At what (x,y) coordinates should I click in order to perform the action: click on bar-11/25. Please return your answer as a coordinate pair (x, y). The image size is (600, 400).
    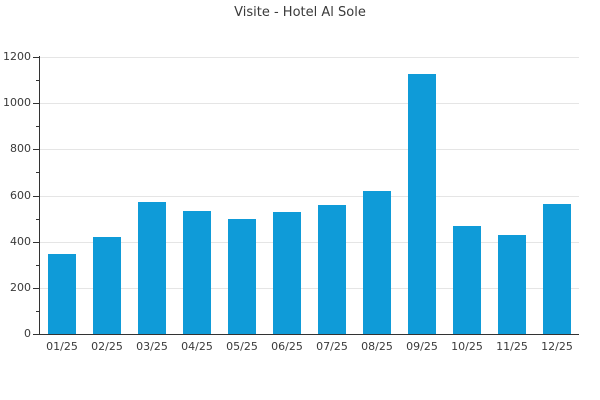
    Looking at the image, I should click on (512, 284).